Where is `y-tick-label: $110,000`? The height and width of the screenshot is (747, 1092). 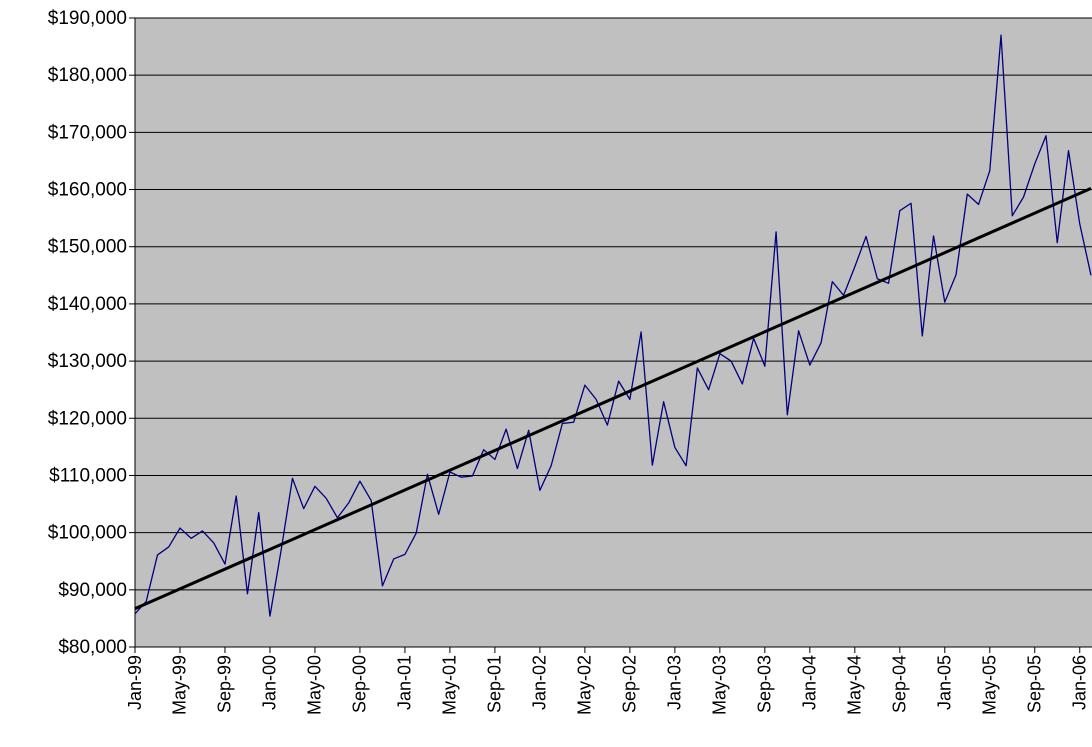 y-tick-label: $110,000 is located at coordinates (88, 475).